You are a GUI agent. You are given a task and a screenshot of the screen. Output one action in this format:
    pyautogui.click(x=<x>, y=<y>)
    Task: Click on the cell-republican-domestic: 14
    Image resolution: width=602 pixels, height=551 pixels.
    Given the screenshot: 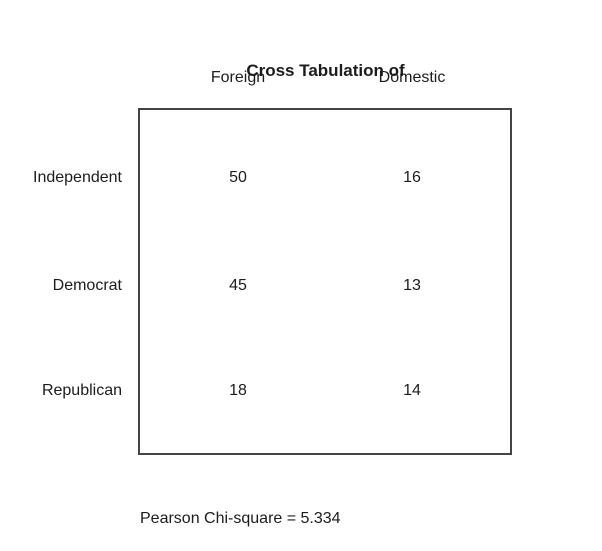 What is the action you would take?
    pyautogui.click(x=412, y=390)
    